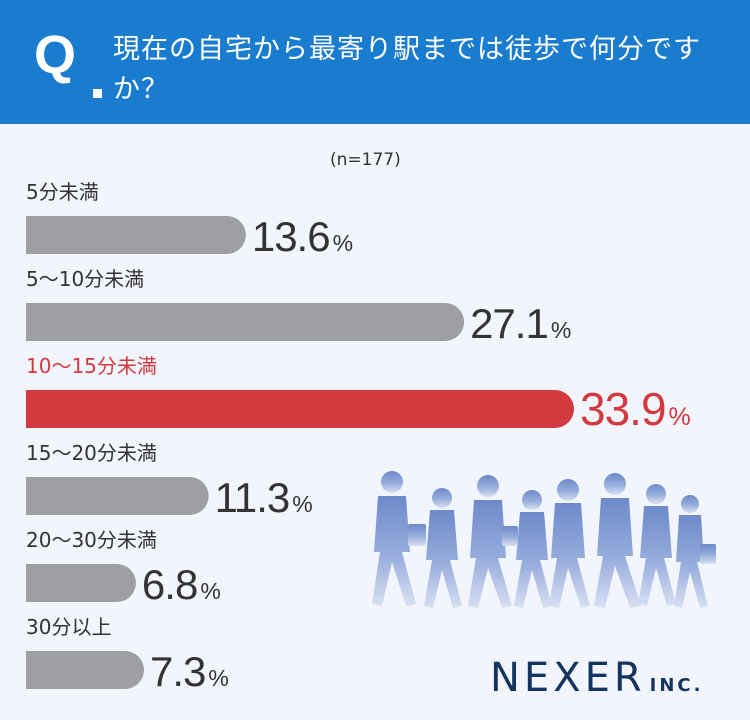 The image size is (750, 720). I want to click on question-mark: Q, so click(55, 55).